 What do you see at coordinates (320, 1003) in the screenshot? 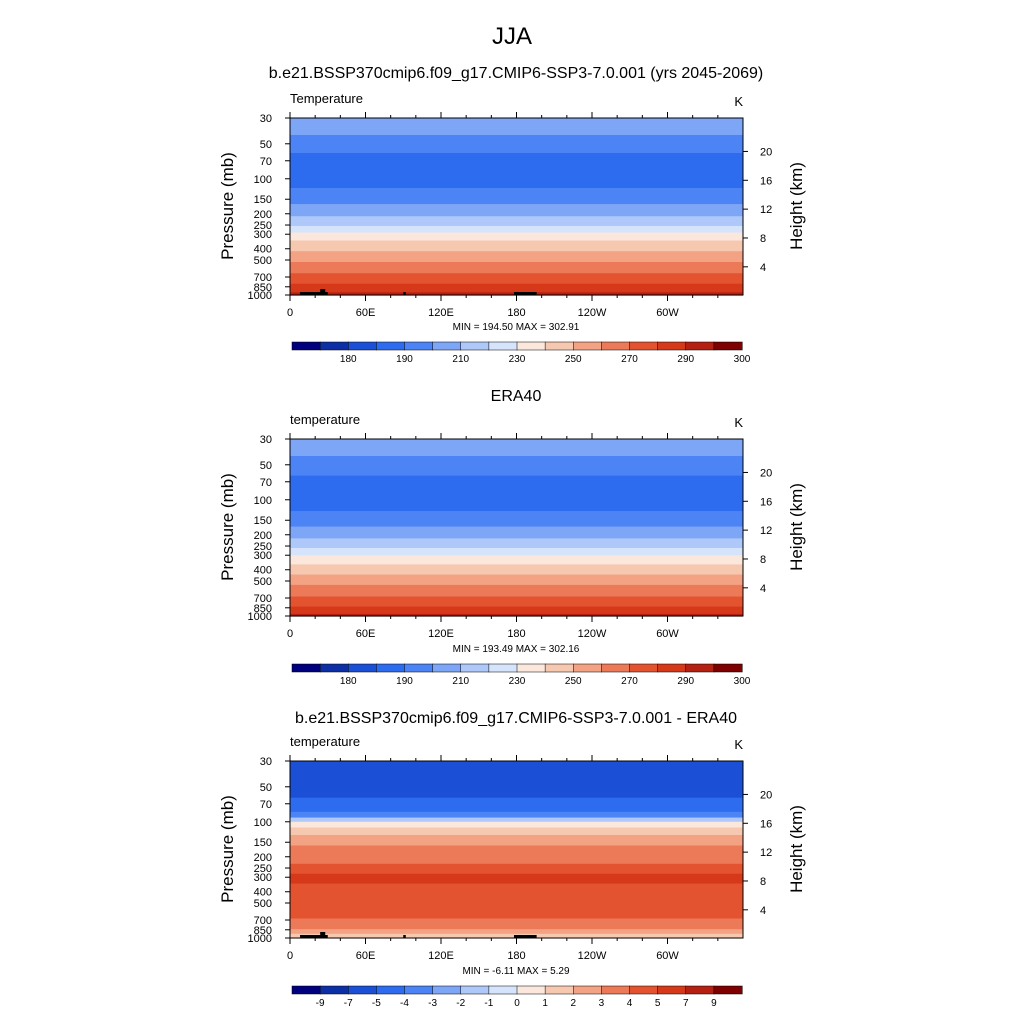
I see `colorbar-label: -9` at bounding box center [320, 1003].